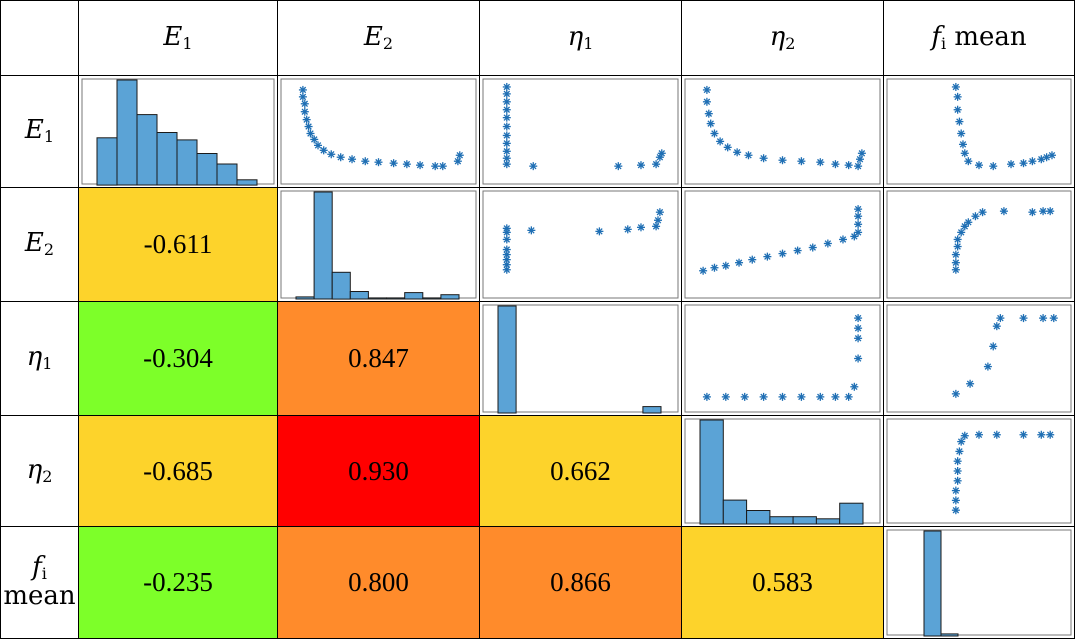 The image size is (1075, 639). I want to click on row-header: E2, so click(39, 245).